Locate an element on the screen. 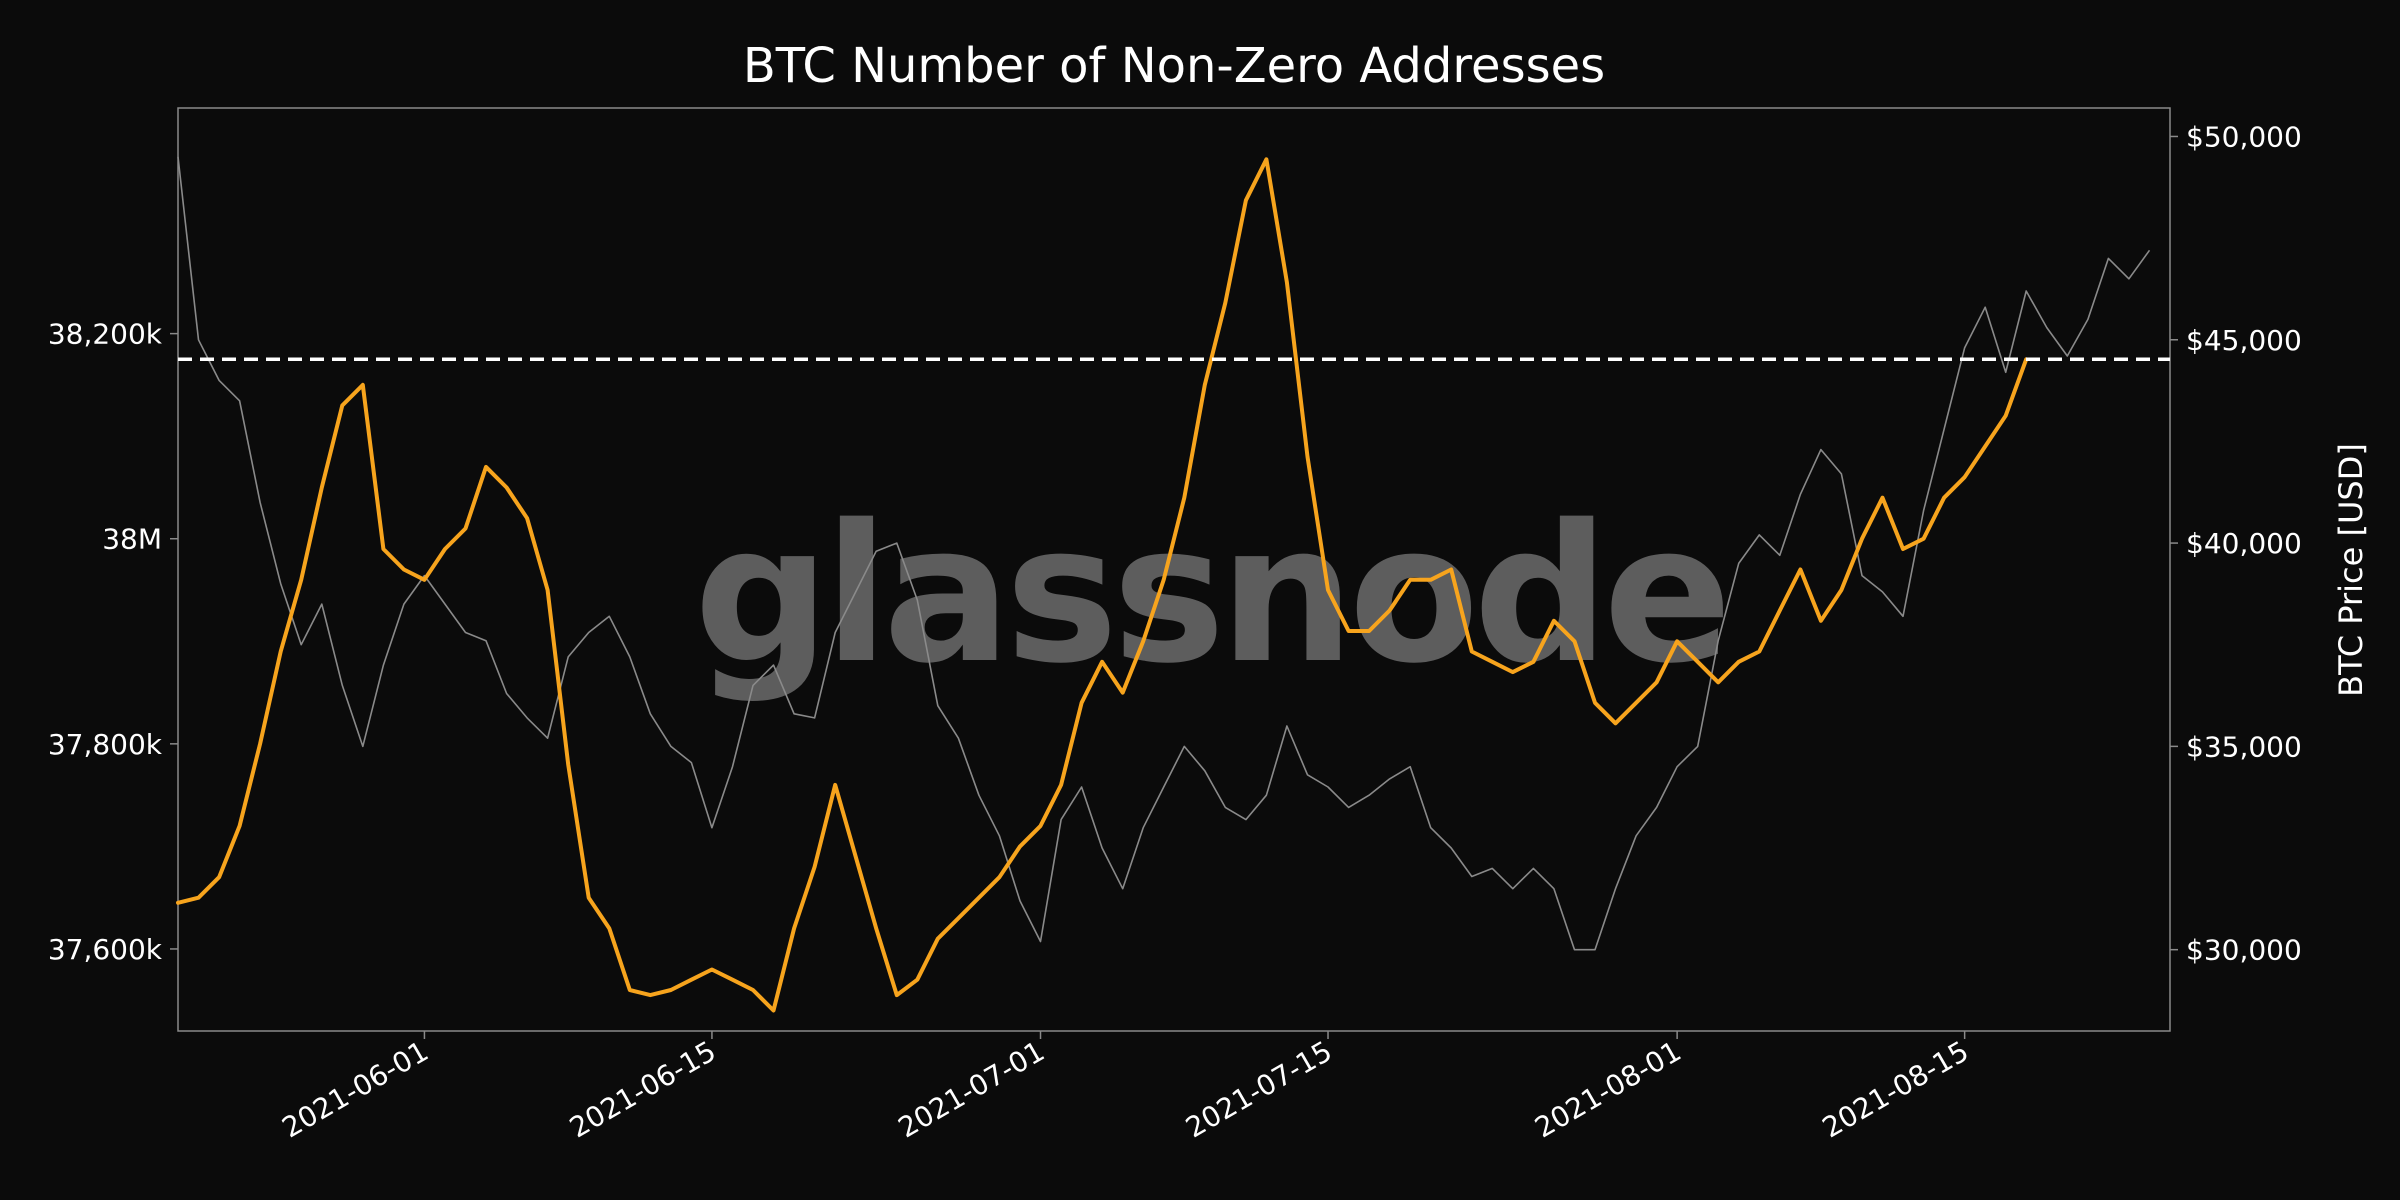 This screenshot has height=1200, width=2400. right-tick-label: $35,000 is located at coordinates (2244, 746).